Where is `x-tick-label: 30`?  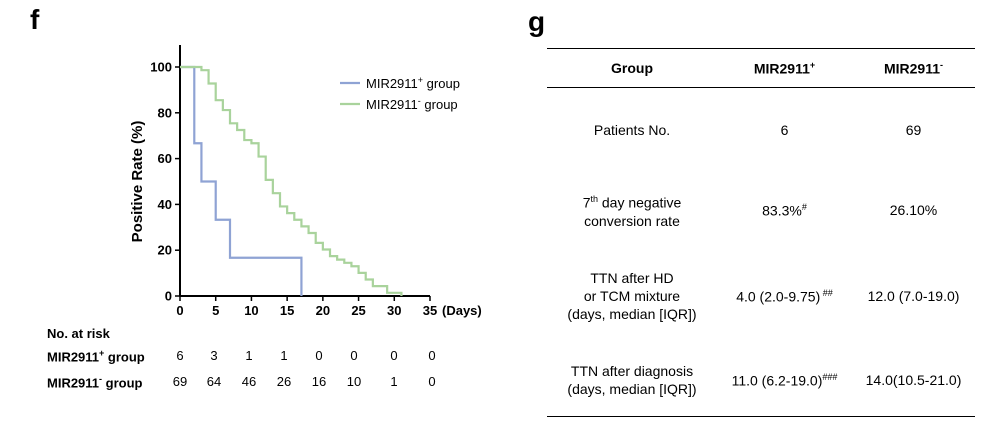 x-tick-label: 30 is located at coordinates (394, 310).